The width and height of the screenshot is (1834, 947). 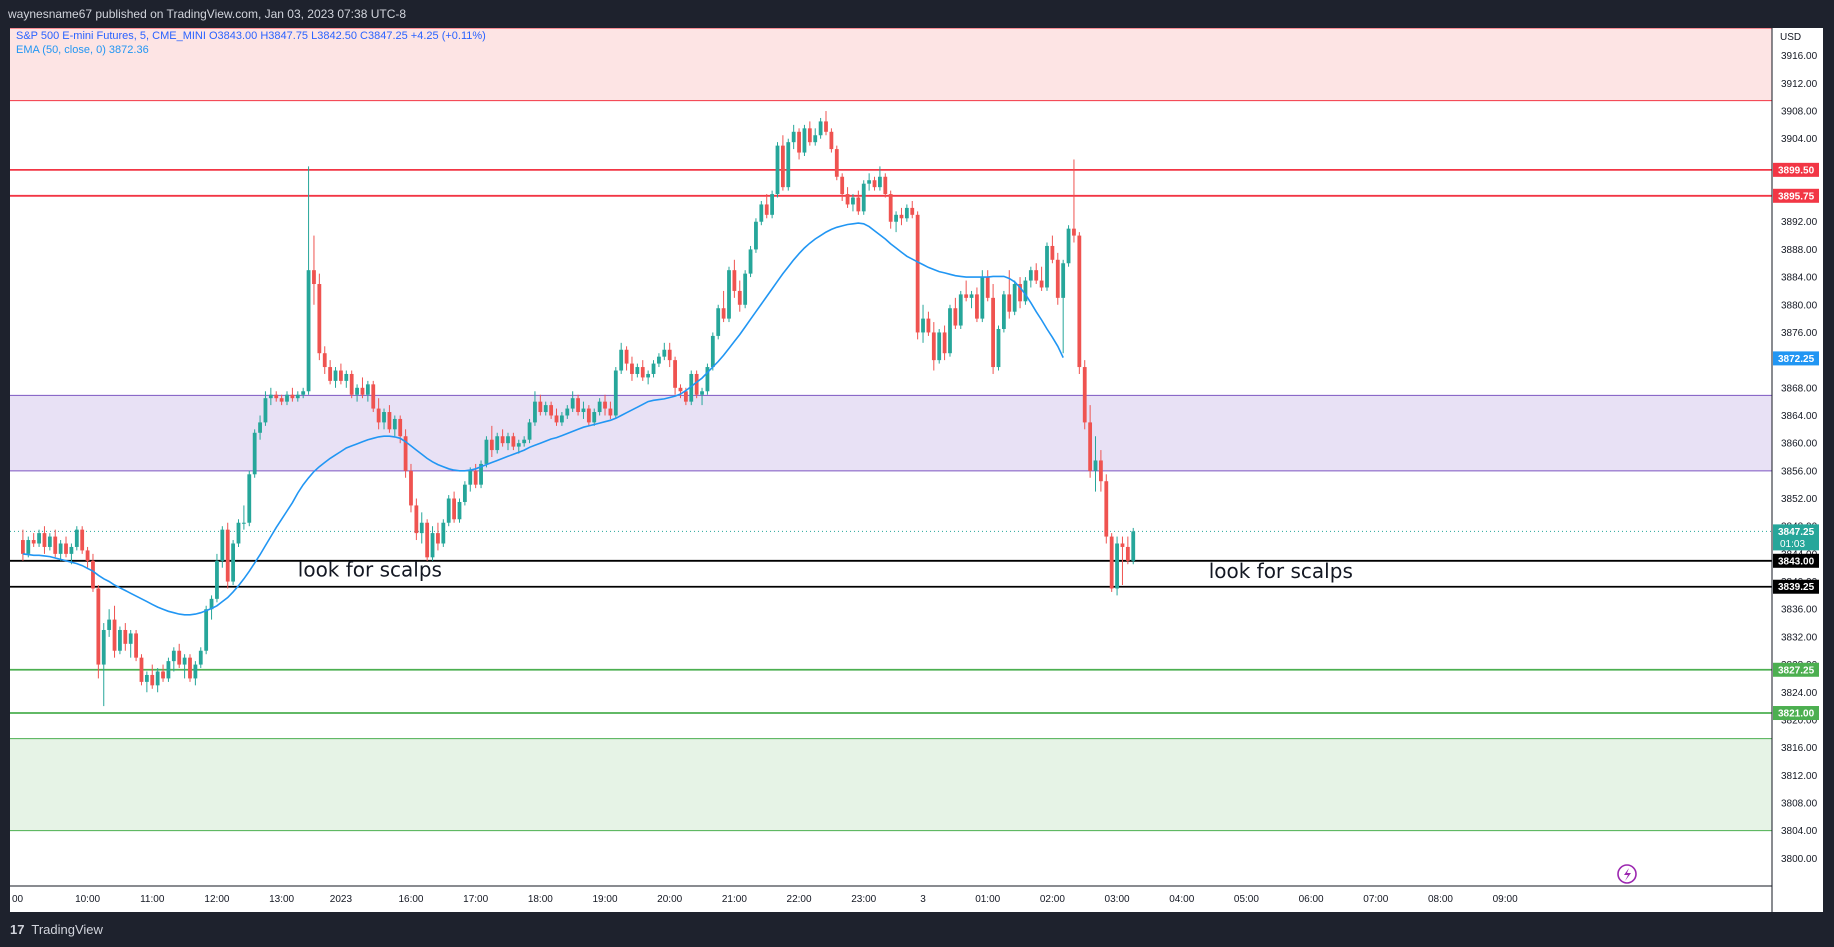 What do you see at coordinates (1796, 669) in the screenshot?
I see `price-line-tag-4: 3827.25` at bounding box center [1796, 669].